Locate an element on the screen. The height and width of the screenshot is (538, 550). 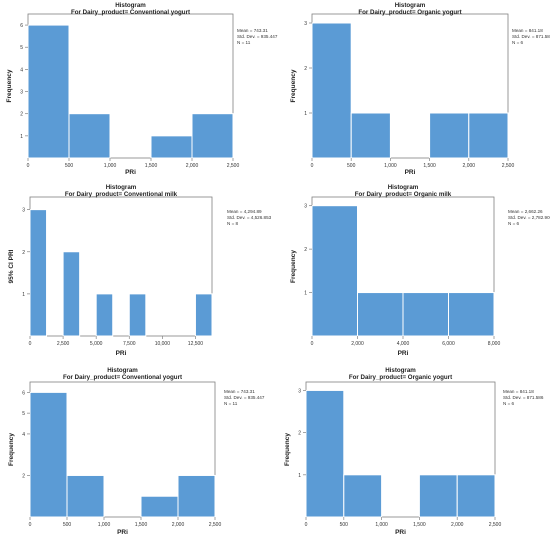
x-tick-label: 6,000 is located at coordinates (448, 344).